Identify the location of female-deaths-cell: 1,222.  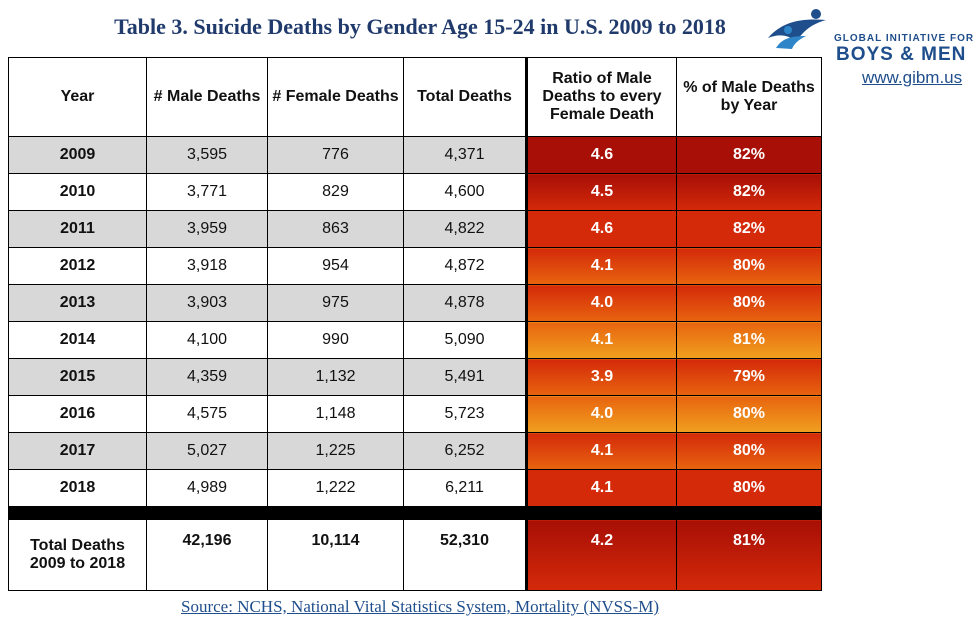
(335, 488).